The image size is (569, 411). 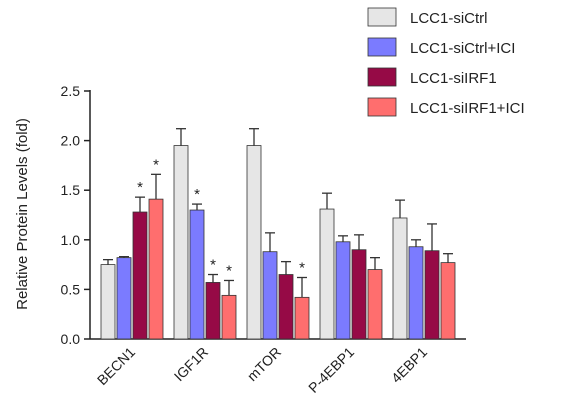 I want to click on y-tick-label: 0.5, so click(x=71, y=289).